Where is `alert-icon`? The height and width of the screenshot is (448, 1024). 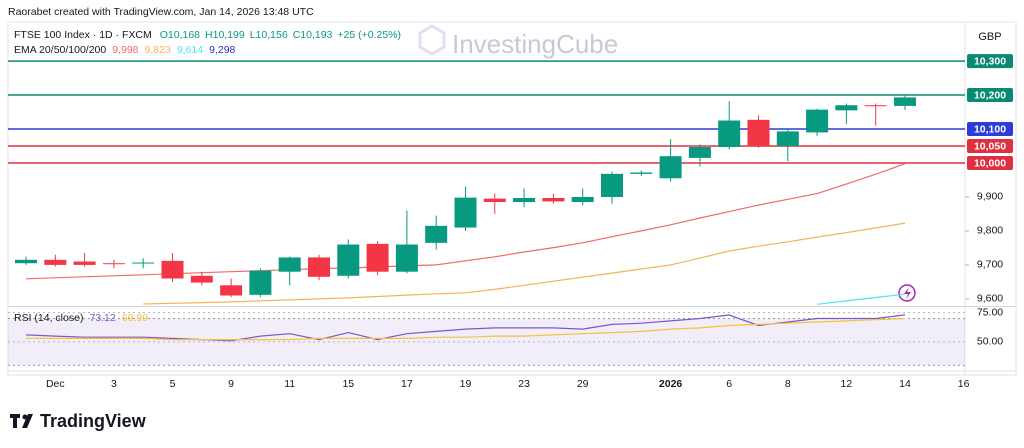 alert-icon is located at coordinates (907, 293).